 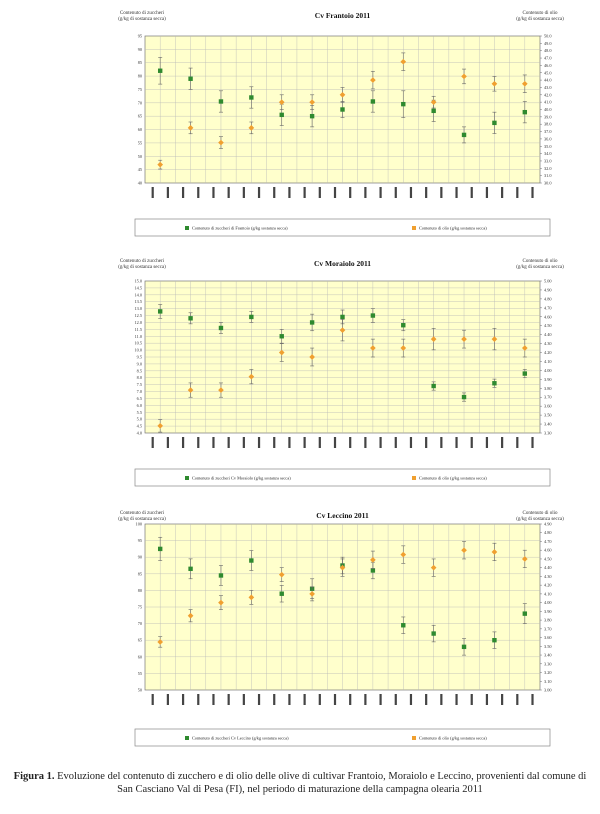 What do you see at coordinates (453, 228) in the screenshot?
I see `frantoio-legend-oil-label: Contenuto di olio (g/kg sostanza secca)` at bounding box center [453, 228].